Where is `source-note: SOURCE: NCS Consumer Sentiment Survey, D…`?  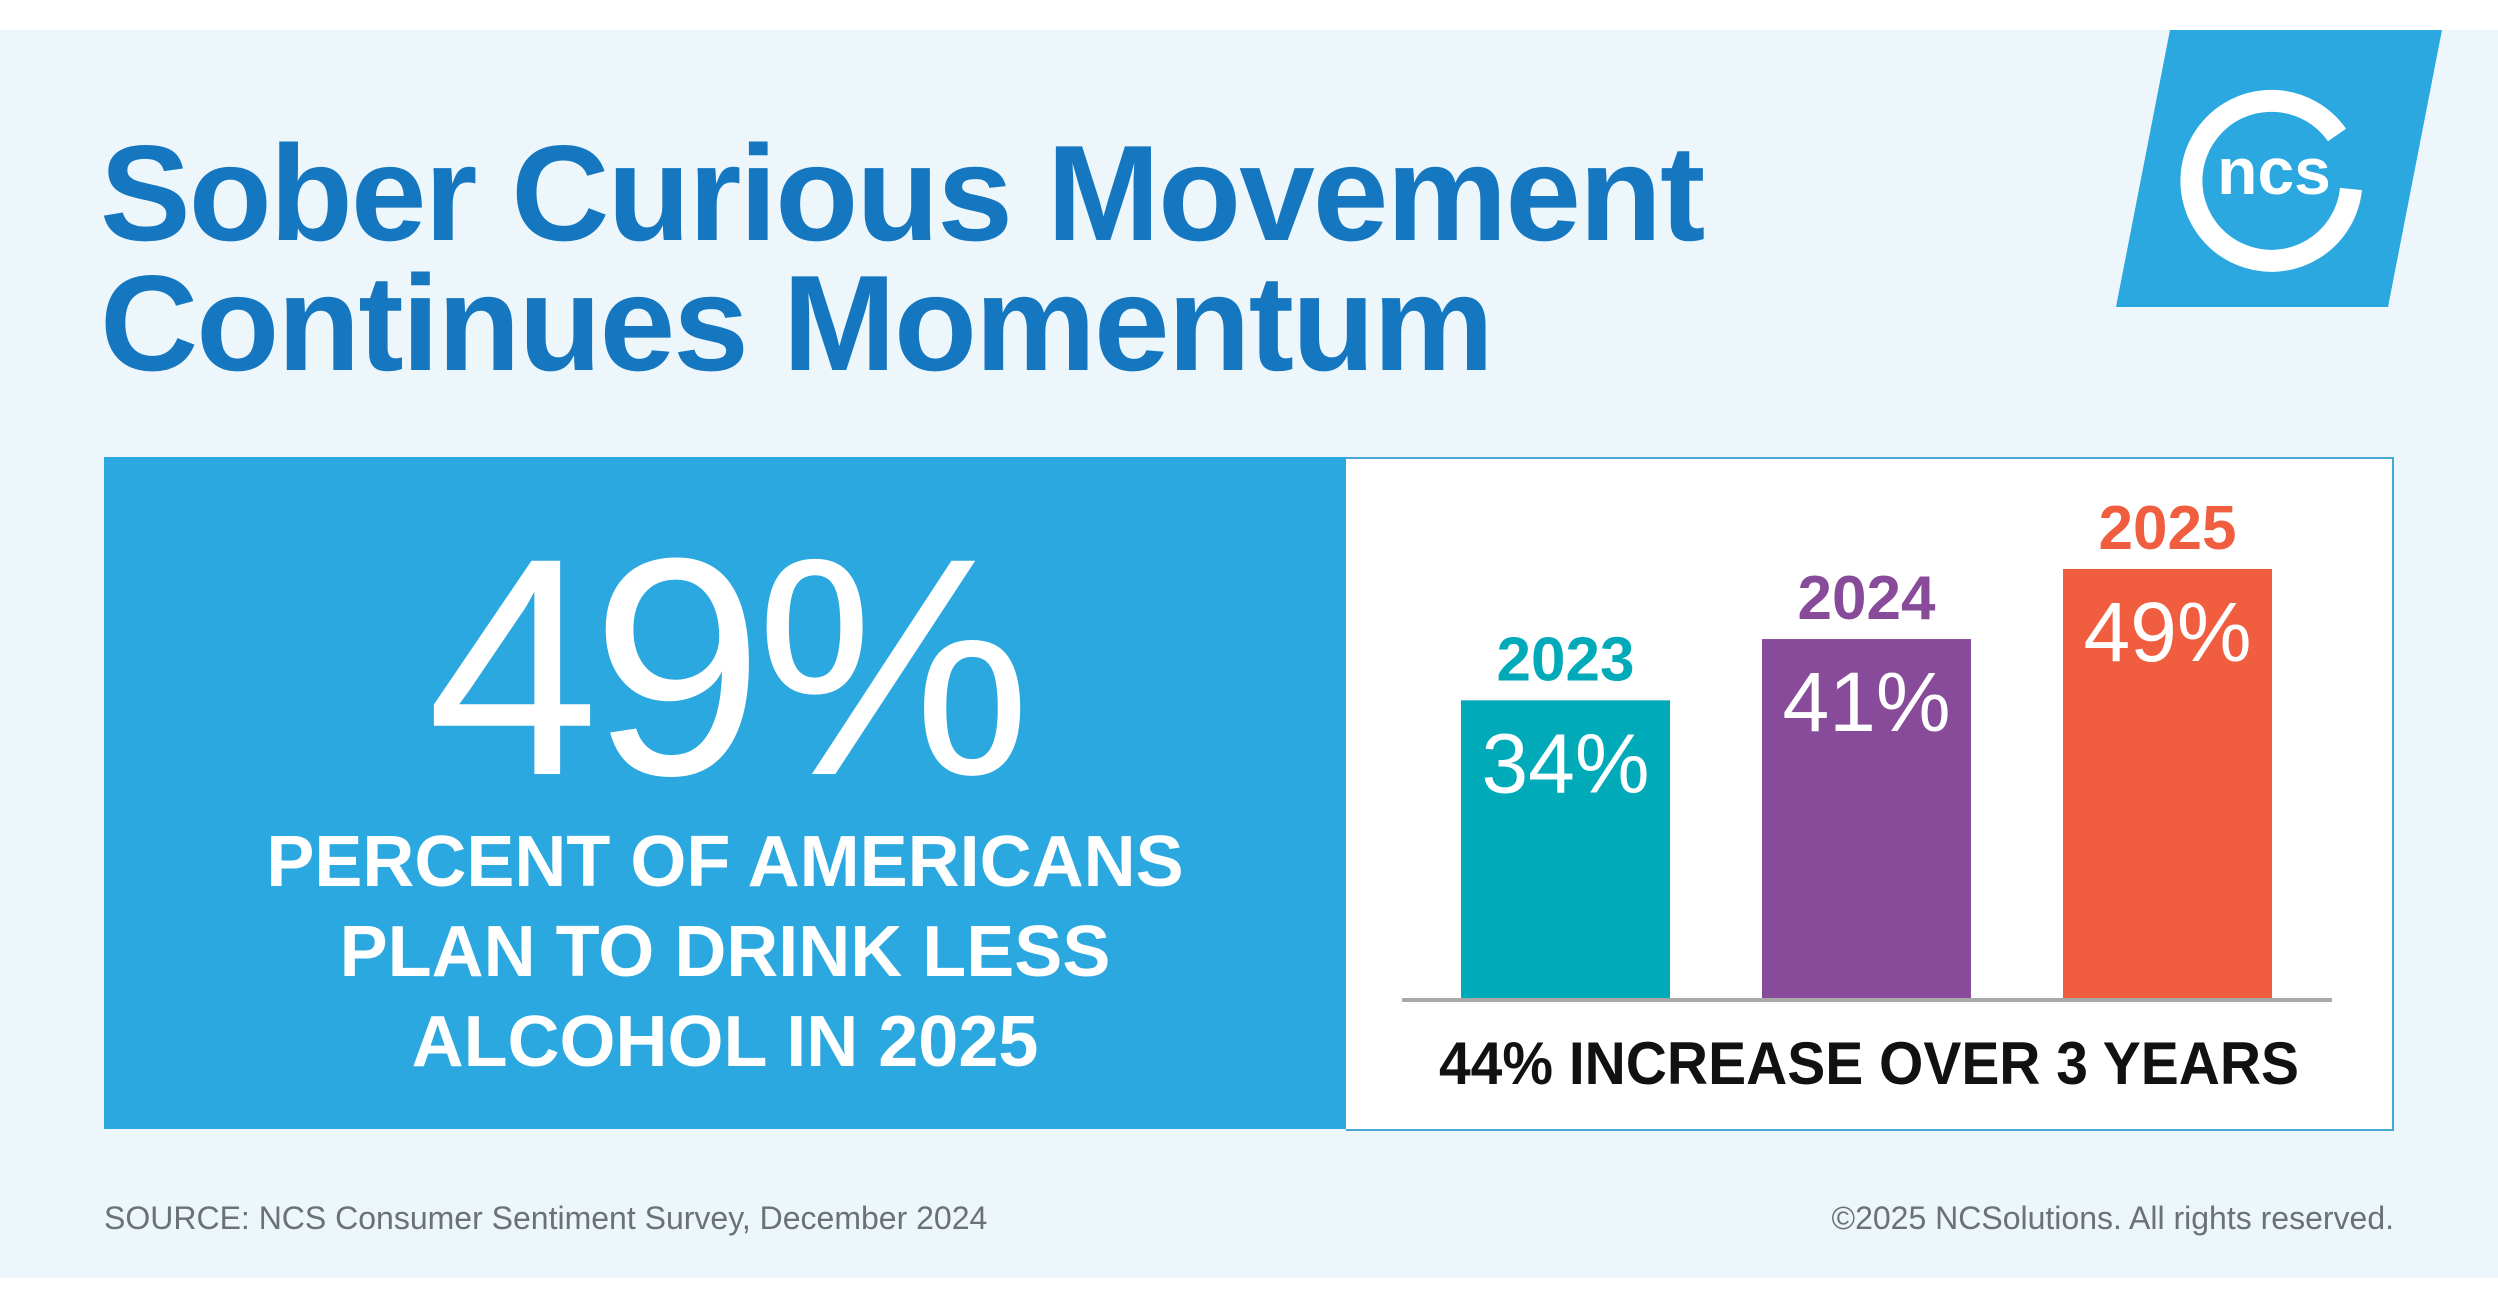 source-note: SOURCE: NCS Consumer Sentiment Survey, D… is located at coordinates (546, 1218).